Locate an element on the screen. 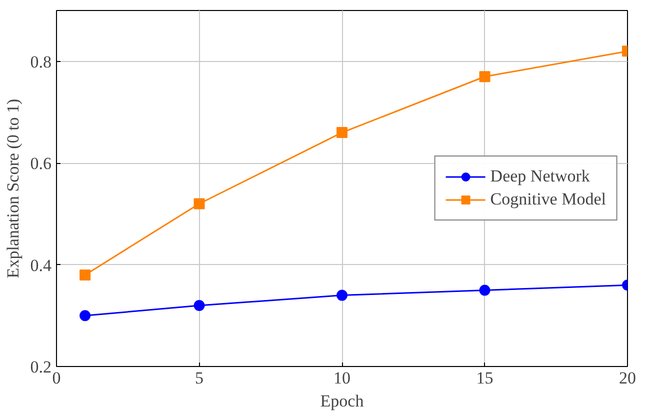  x-tick-label: 15 is located at coordinates (485, 378).